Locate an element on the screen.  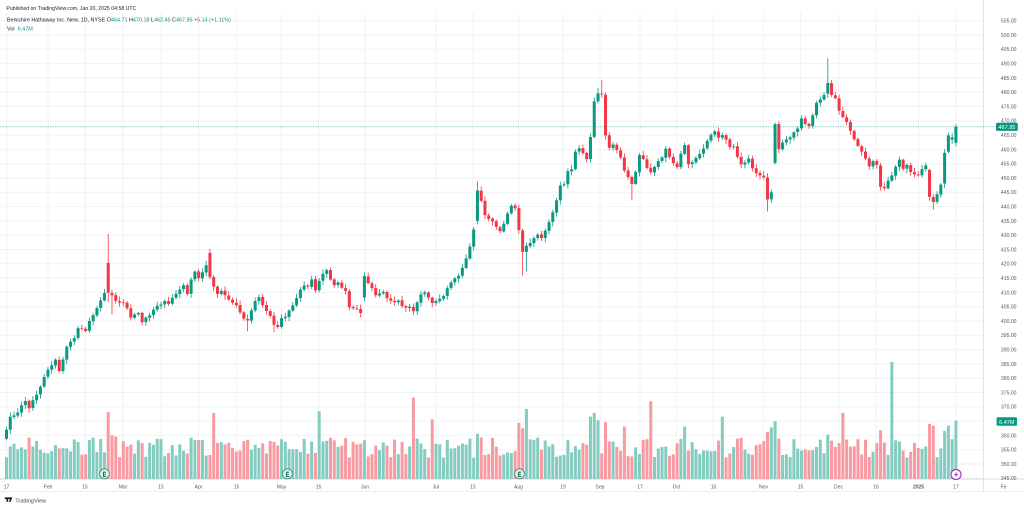
svg-text: 360.00 is located at coordinates (1009, 436).